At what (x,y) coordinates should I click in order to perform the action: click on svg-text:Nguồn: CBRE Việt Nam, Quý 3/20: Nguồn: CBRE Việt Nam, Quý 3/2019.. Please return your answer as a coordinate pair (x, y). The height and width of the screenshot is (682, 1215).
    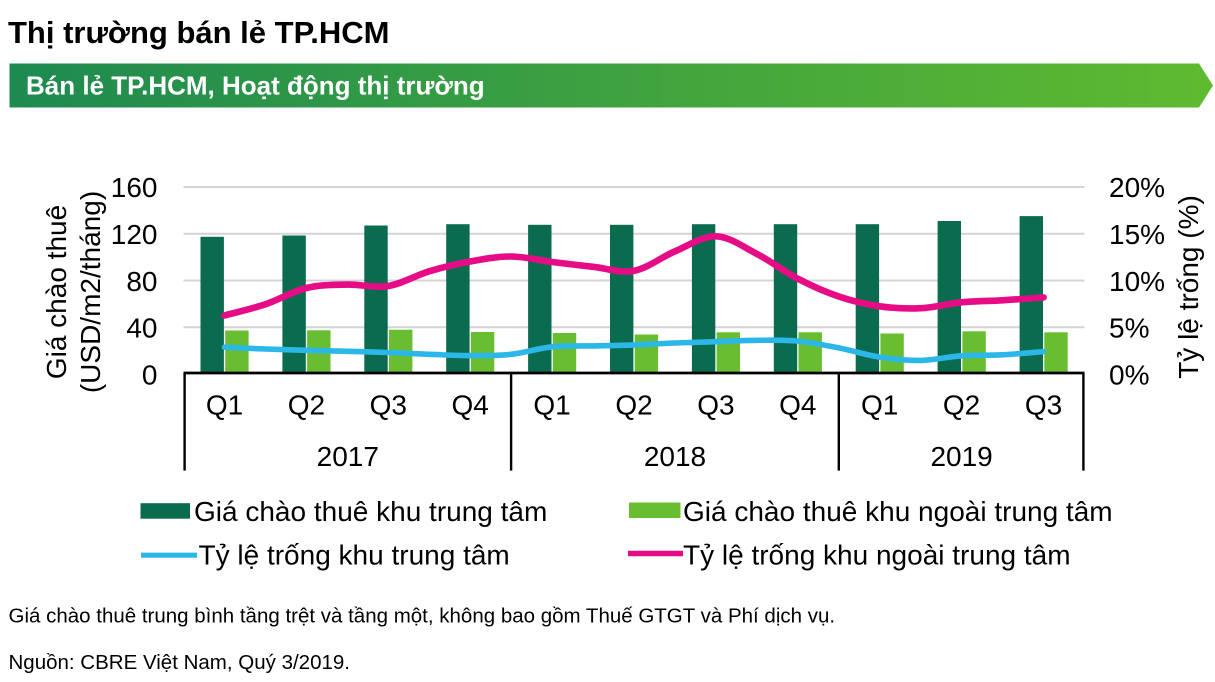
    Looking at the image, I should click on (179, 662).